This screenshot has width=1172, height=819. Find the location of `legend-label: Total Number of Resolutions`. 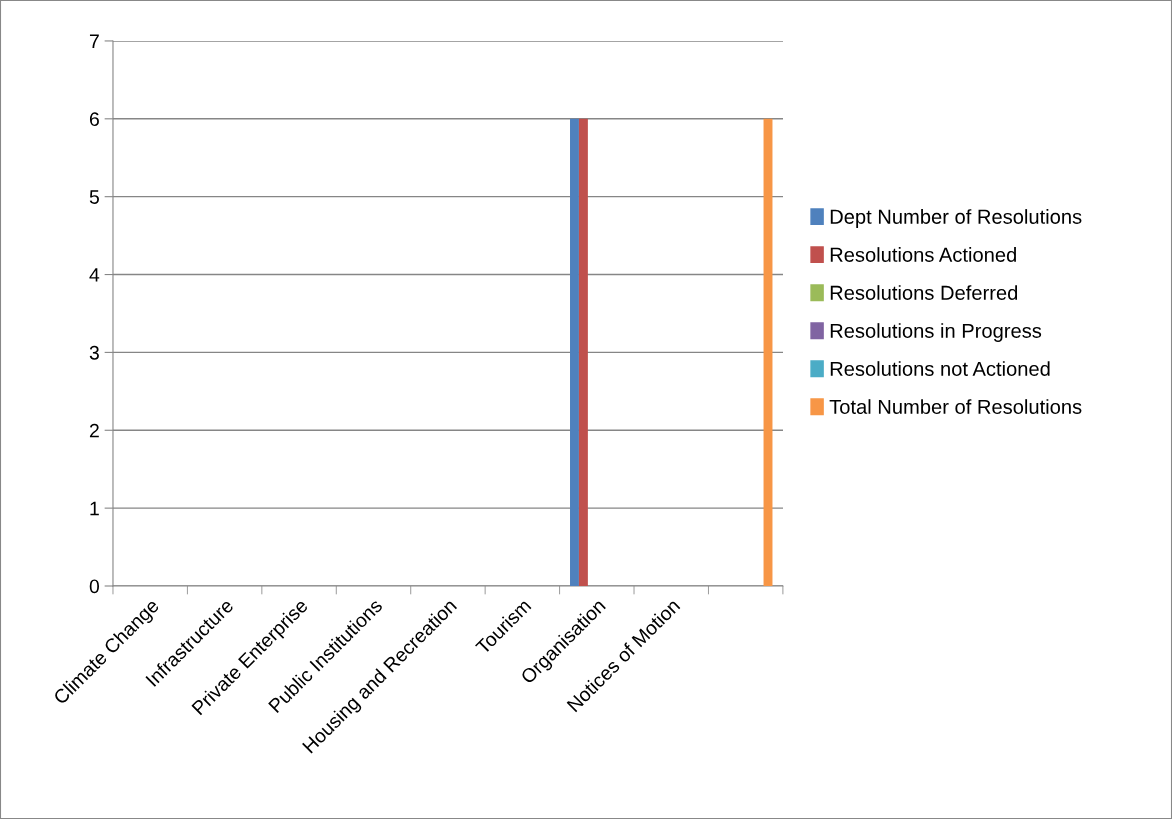

legend-label: Total Number of Resolutions is located at coordinates (955, 406).